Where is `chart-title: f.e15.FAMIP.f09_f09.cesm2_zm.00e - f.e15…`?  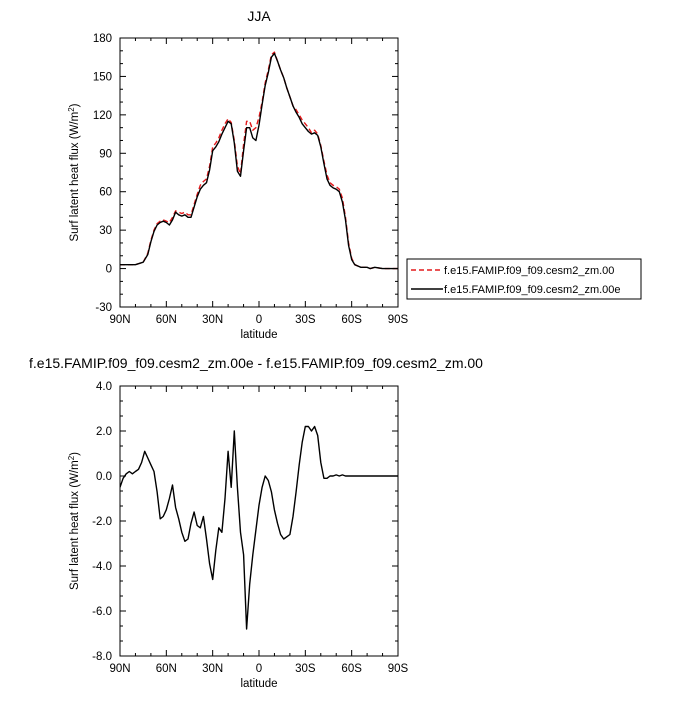
chart-title: f.e15.FAMIP.f09_f09.cesm2_zm.00e - f.e15… is located at coordinates (256, 363).